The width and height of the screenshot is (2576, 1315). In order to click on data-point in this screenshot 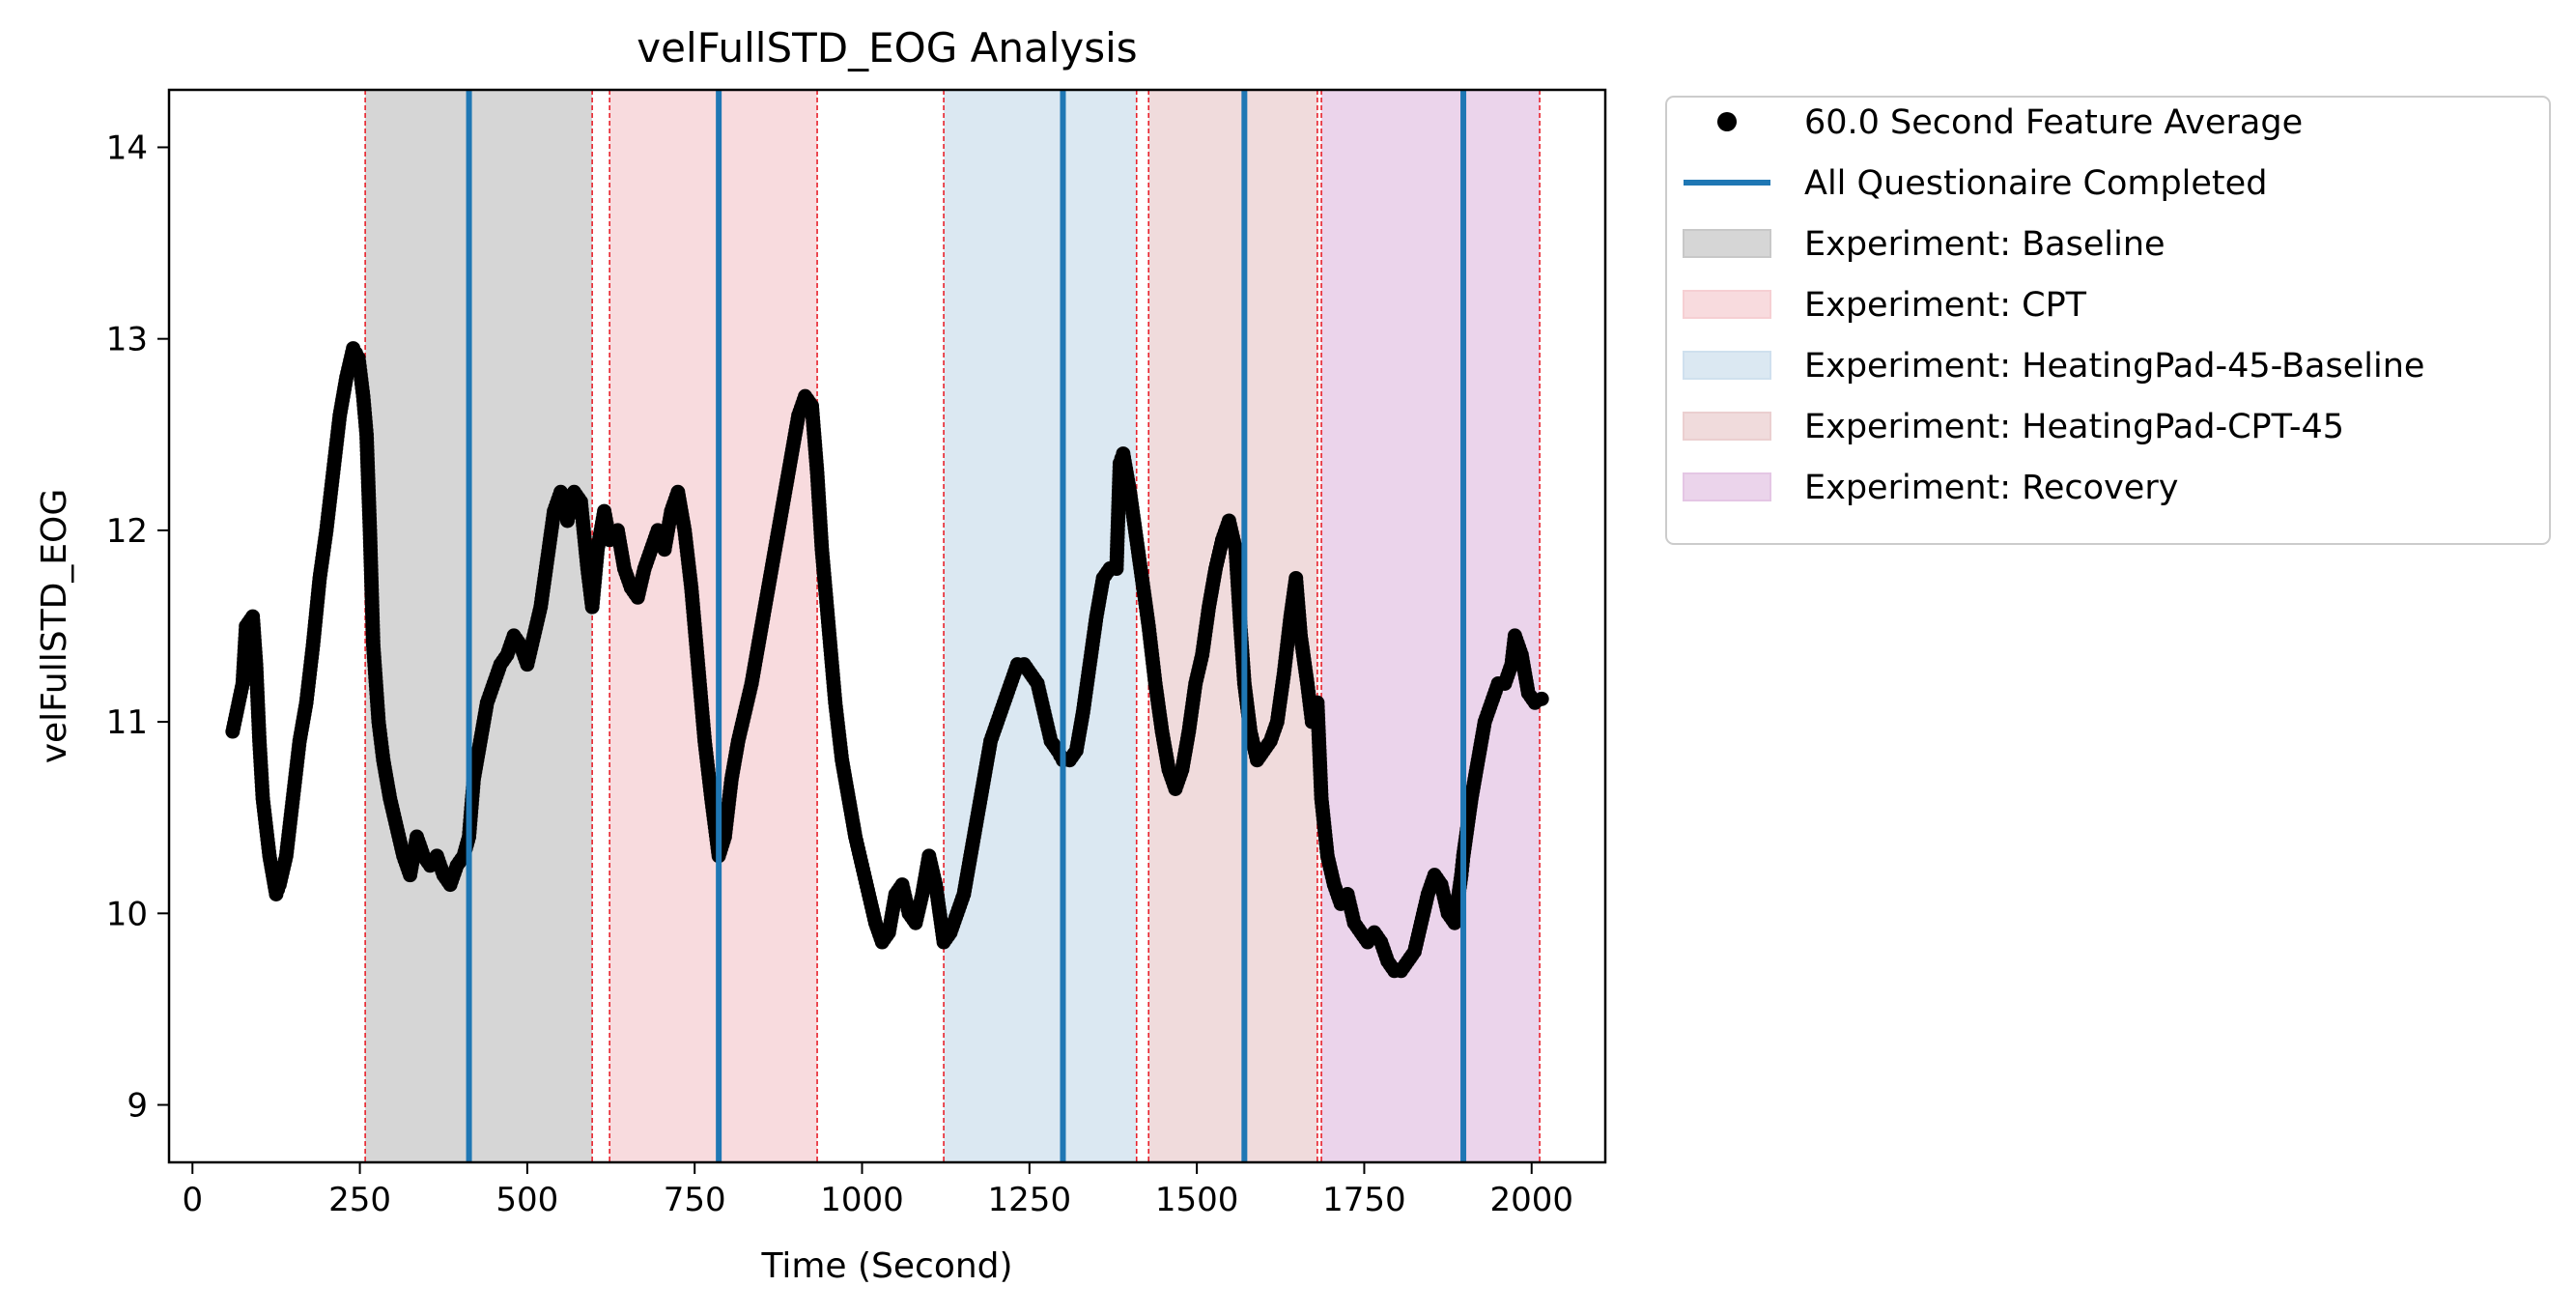, I will do `click(1541, 698)`.